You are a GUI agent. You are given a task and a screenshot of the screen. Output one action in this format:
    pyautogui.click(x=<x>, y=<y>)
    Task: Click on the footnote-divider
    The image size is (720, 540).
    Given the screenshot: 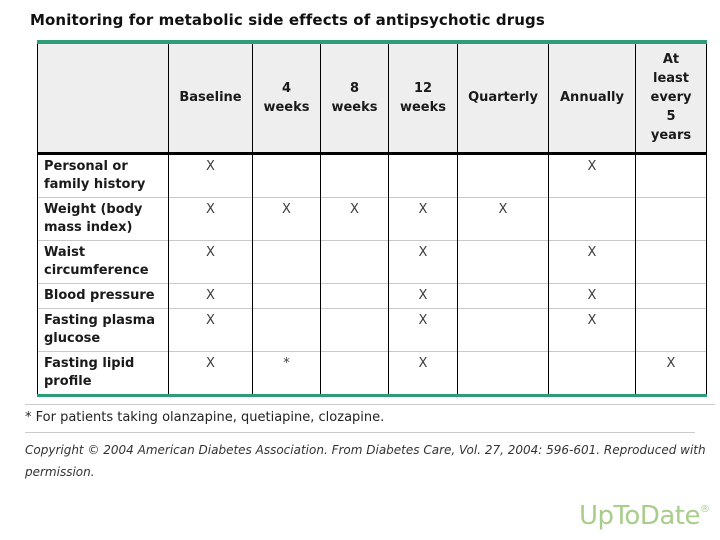 What is the action you would take?
    pyautogui.click(x=370, y=404)
    